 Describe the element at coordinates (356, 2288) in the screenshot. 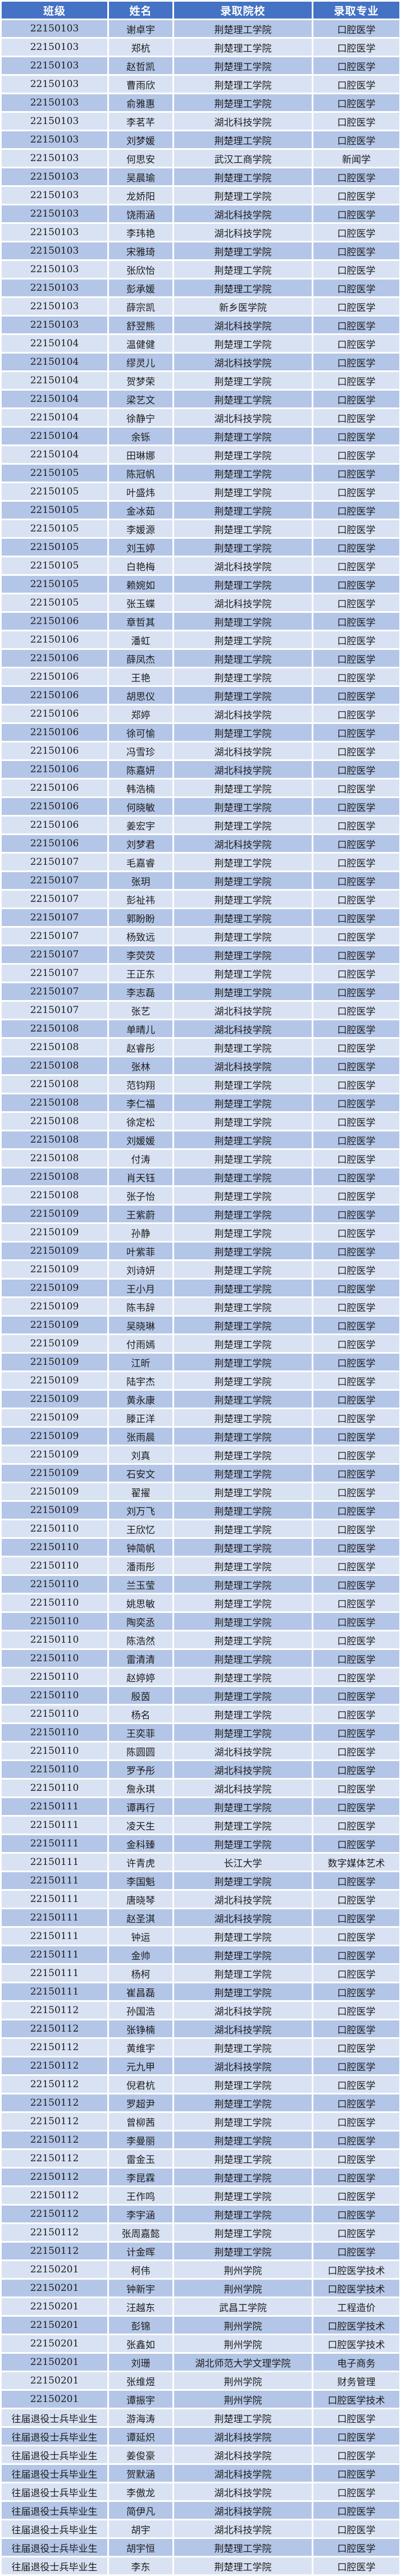

I see `cell-major: 口腔医学技术` at that location.